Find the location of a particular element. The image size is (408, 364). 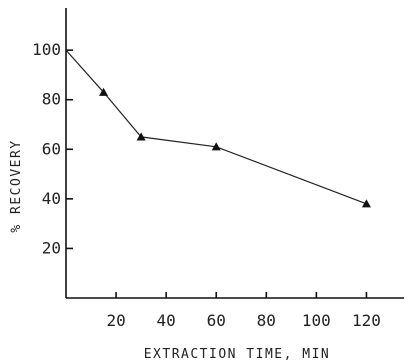

y-tick-label: 80 is located at coordinates (51, 99).